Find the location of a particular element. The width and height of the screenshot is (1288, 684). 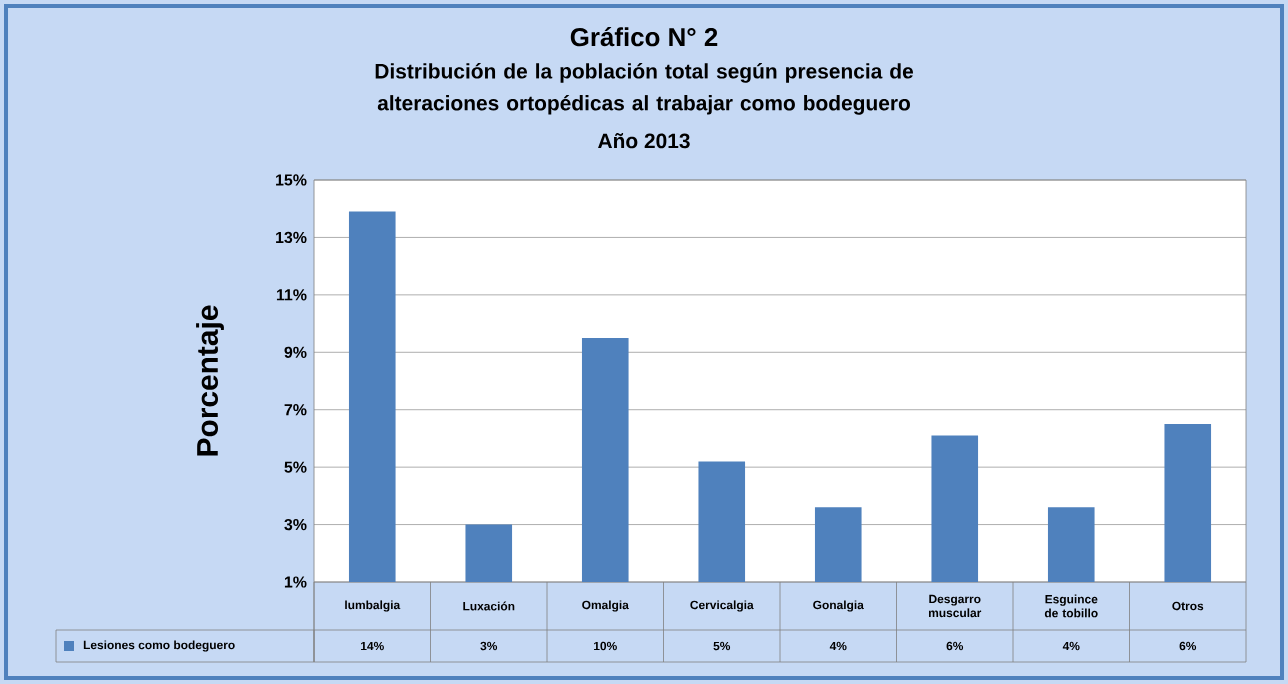

chart-subtitle: Distribución de la población total según presencia de alteraciones ortopédicas al trabajar como bodeguero is located at coordinates (644, 89).